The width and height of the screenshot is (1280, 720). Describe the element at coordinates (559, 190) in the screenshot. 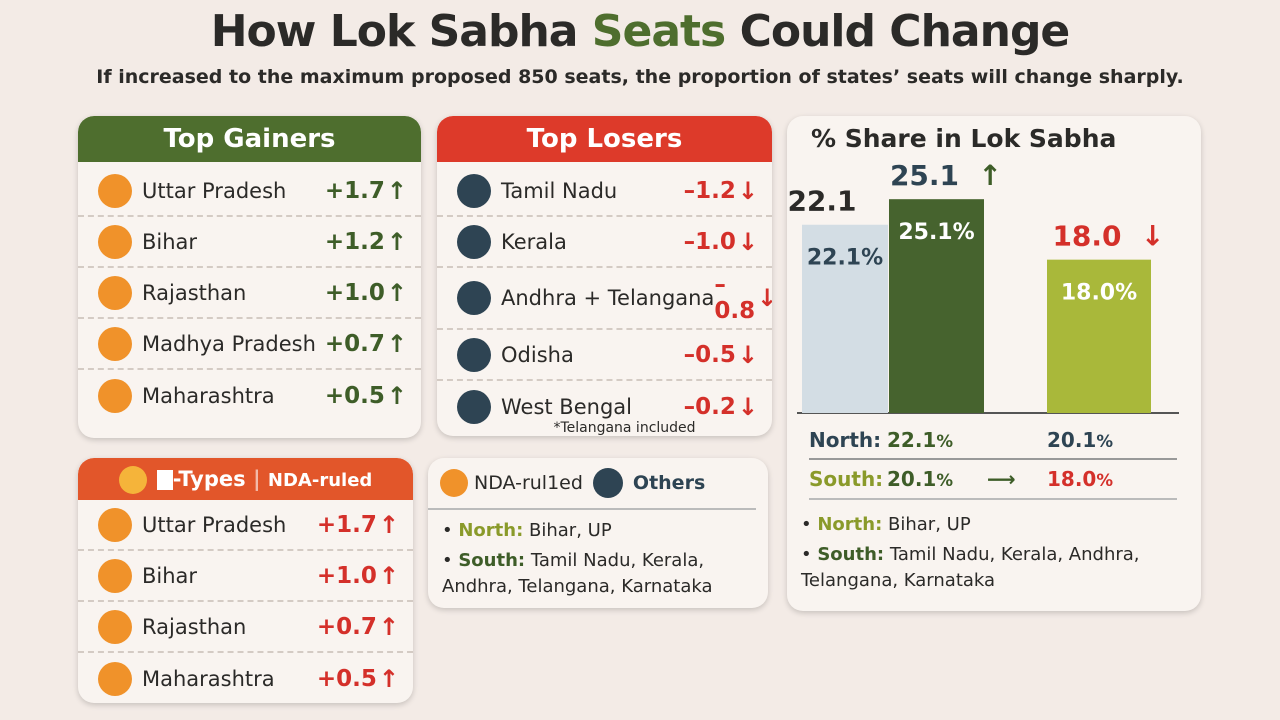

I see `state-name: Tamil Nadu` at that location.